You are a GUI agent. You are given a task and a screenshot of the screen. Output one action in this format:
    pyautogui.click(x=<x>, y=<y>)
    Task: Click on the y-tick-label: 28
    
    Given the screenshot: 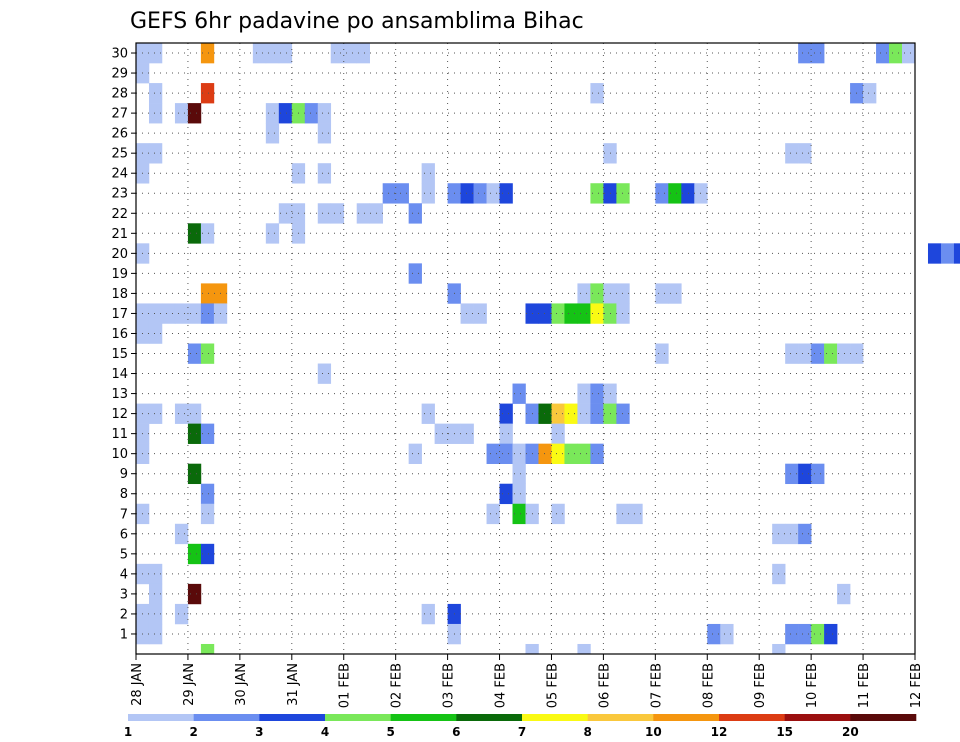 What is the action you would take?
    pyautogui.click(x=119, y=94)
    